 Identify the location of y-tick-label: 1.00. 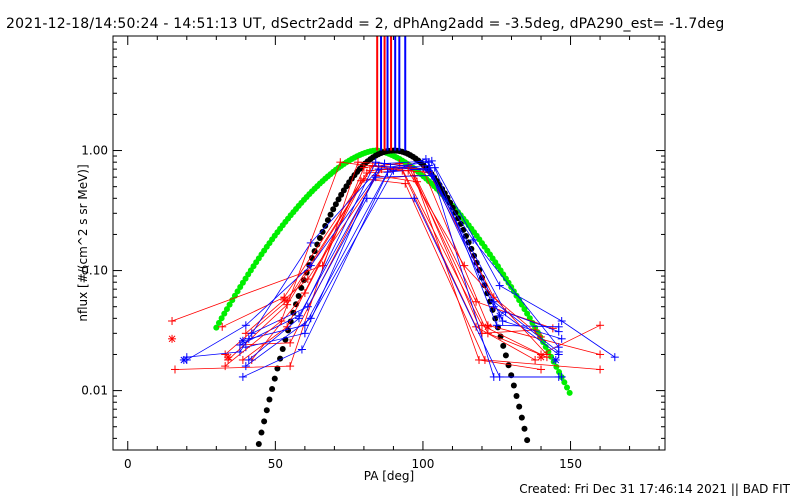
(94, 151).